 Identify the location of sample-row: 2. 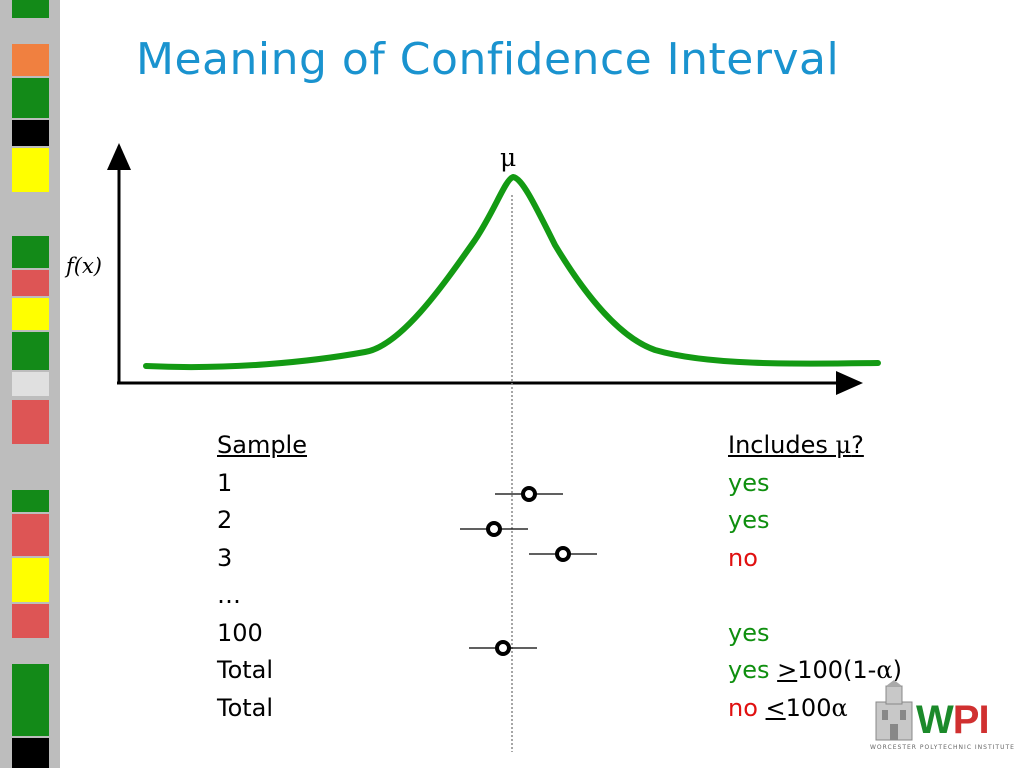
(225, 520).